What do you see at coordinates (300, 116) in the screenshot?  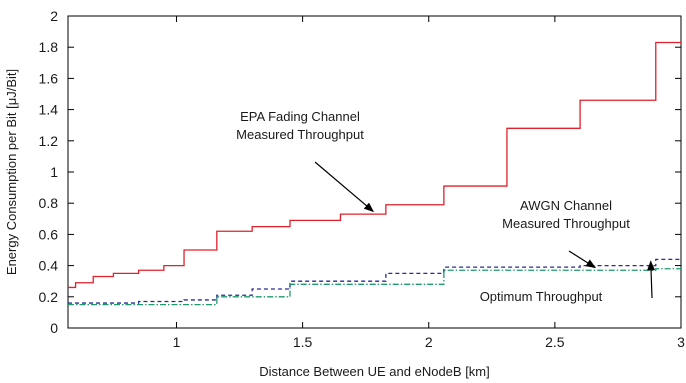 I see `annotation-text: EPA Fading Channel` at bounding box center [300, 116].